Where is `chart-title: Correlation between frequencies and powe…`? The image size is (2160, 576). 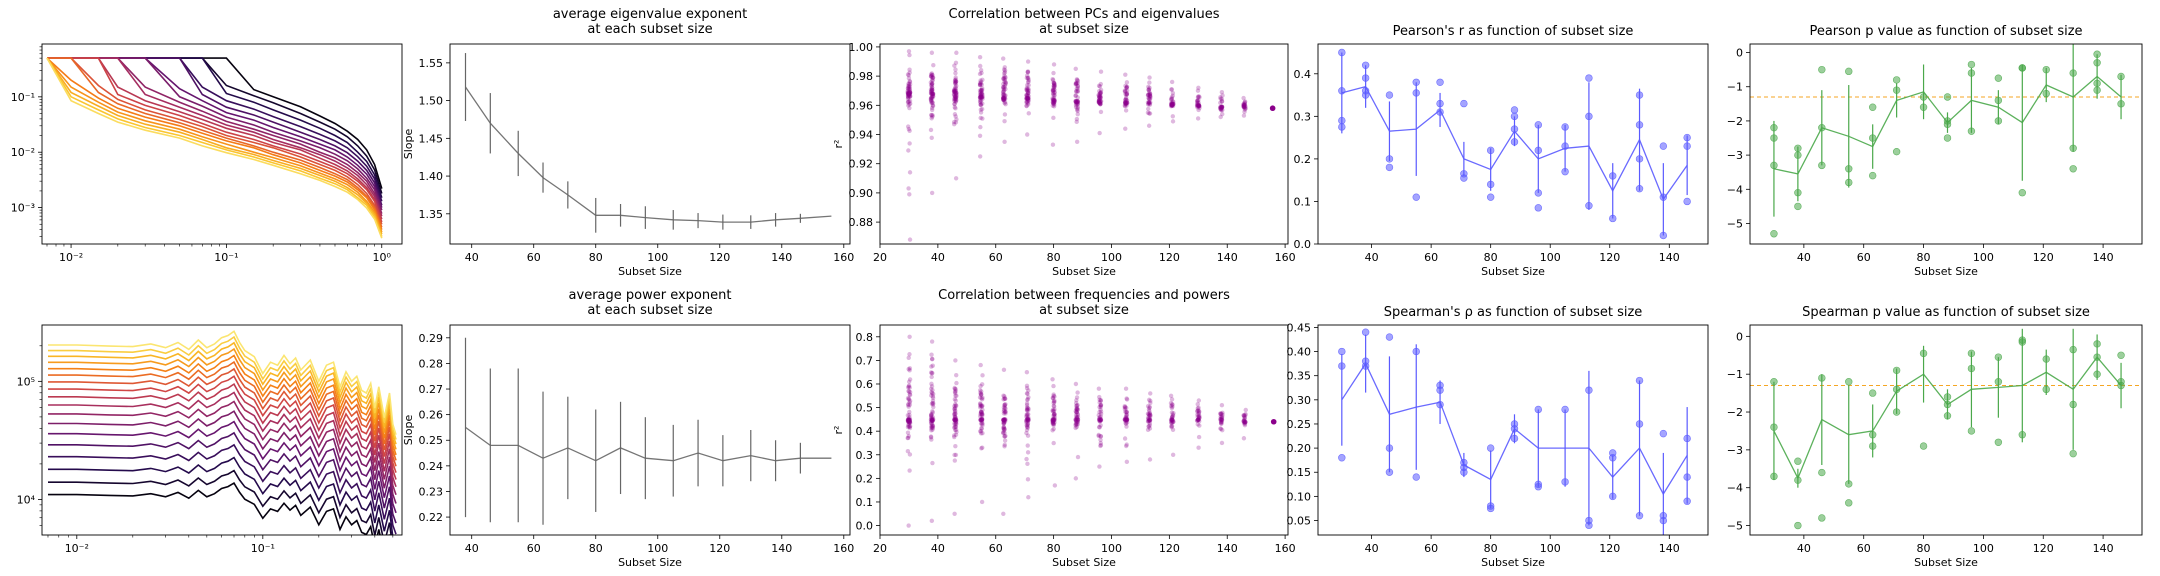 chart-title: Correlation between frequencies and powe… is located at coordinates (1084, 303).